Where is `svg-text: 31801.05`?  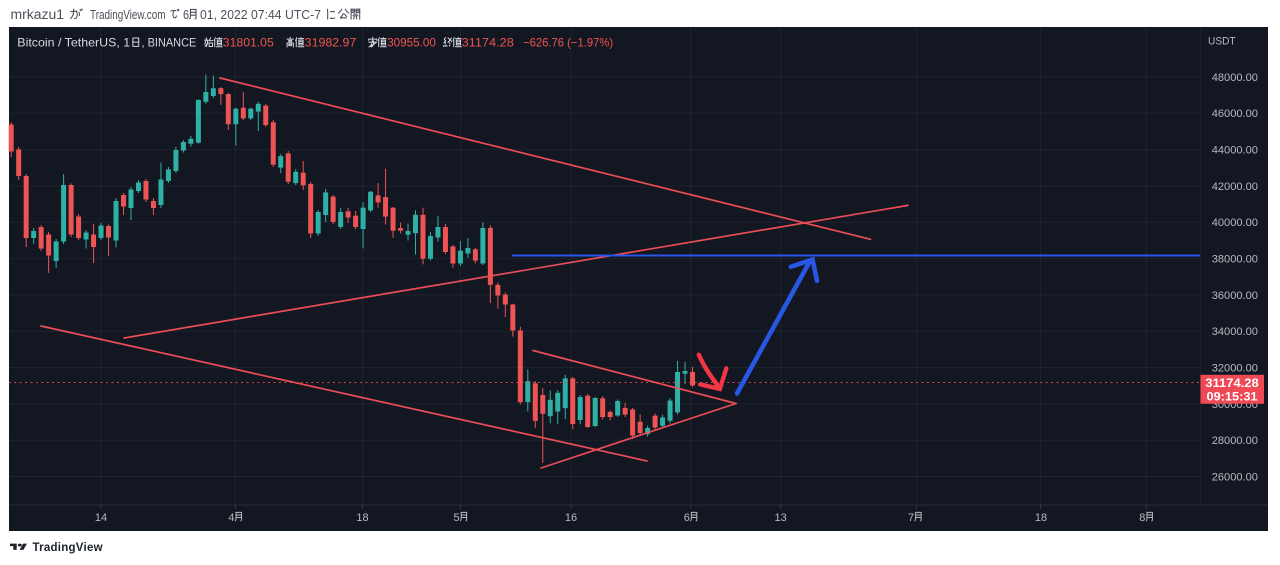
svg-text: 31801.05 is located at coordinates (248, 43).